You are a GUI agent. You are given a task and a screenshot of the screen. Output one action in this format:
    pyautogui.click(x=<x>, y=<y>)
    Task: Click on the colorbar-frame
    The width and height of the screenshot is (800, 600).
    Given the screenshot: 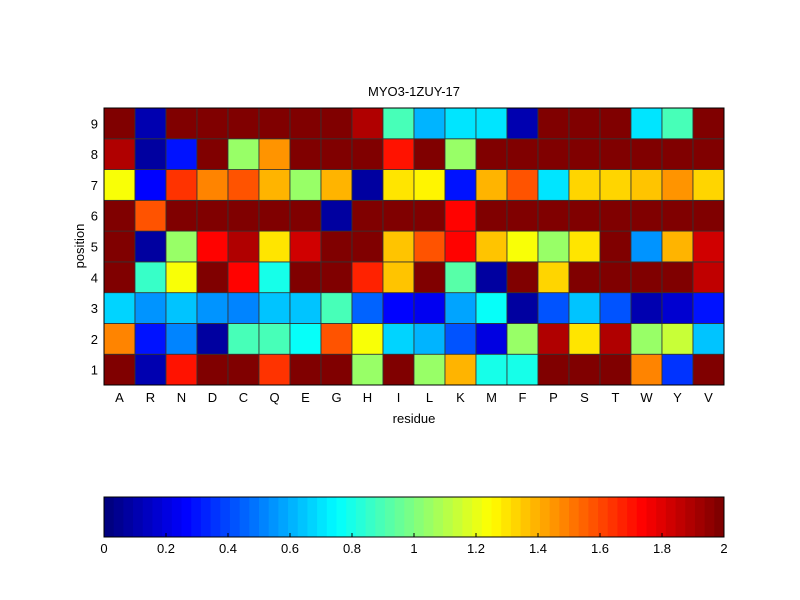 What is the action you would take?
    pyautogui.click(x=414, y=517)
    